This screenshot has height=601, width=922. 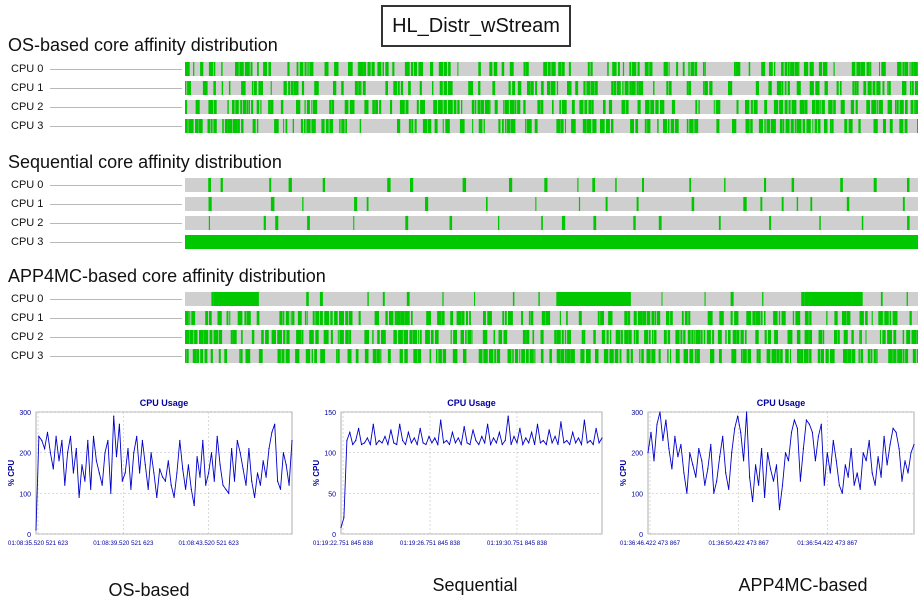 What do you see at coordinates (27, 107) in the screenshot?
I see `cpu-label: CPU 2` at bounding box center [27, 107].